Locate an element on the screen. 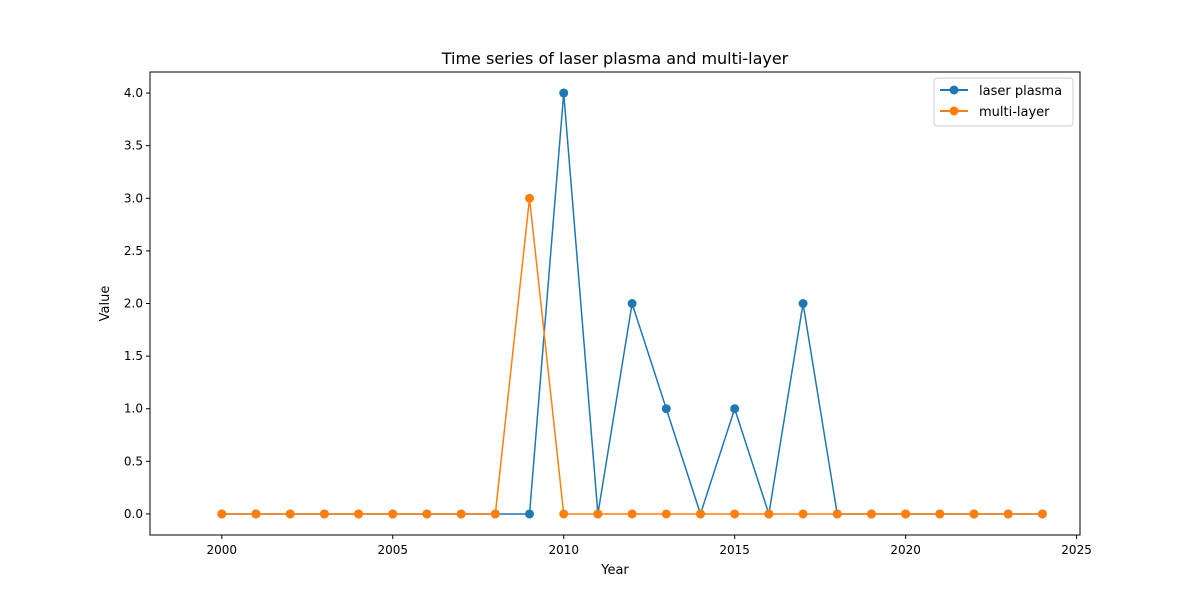 The width and height of the screenshot is (1200, 604). x-tick-label: 2025 is located at coordinates (1076, 550).